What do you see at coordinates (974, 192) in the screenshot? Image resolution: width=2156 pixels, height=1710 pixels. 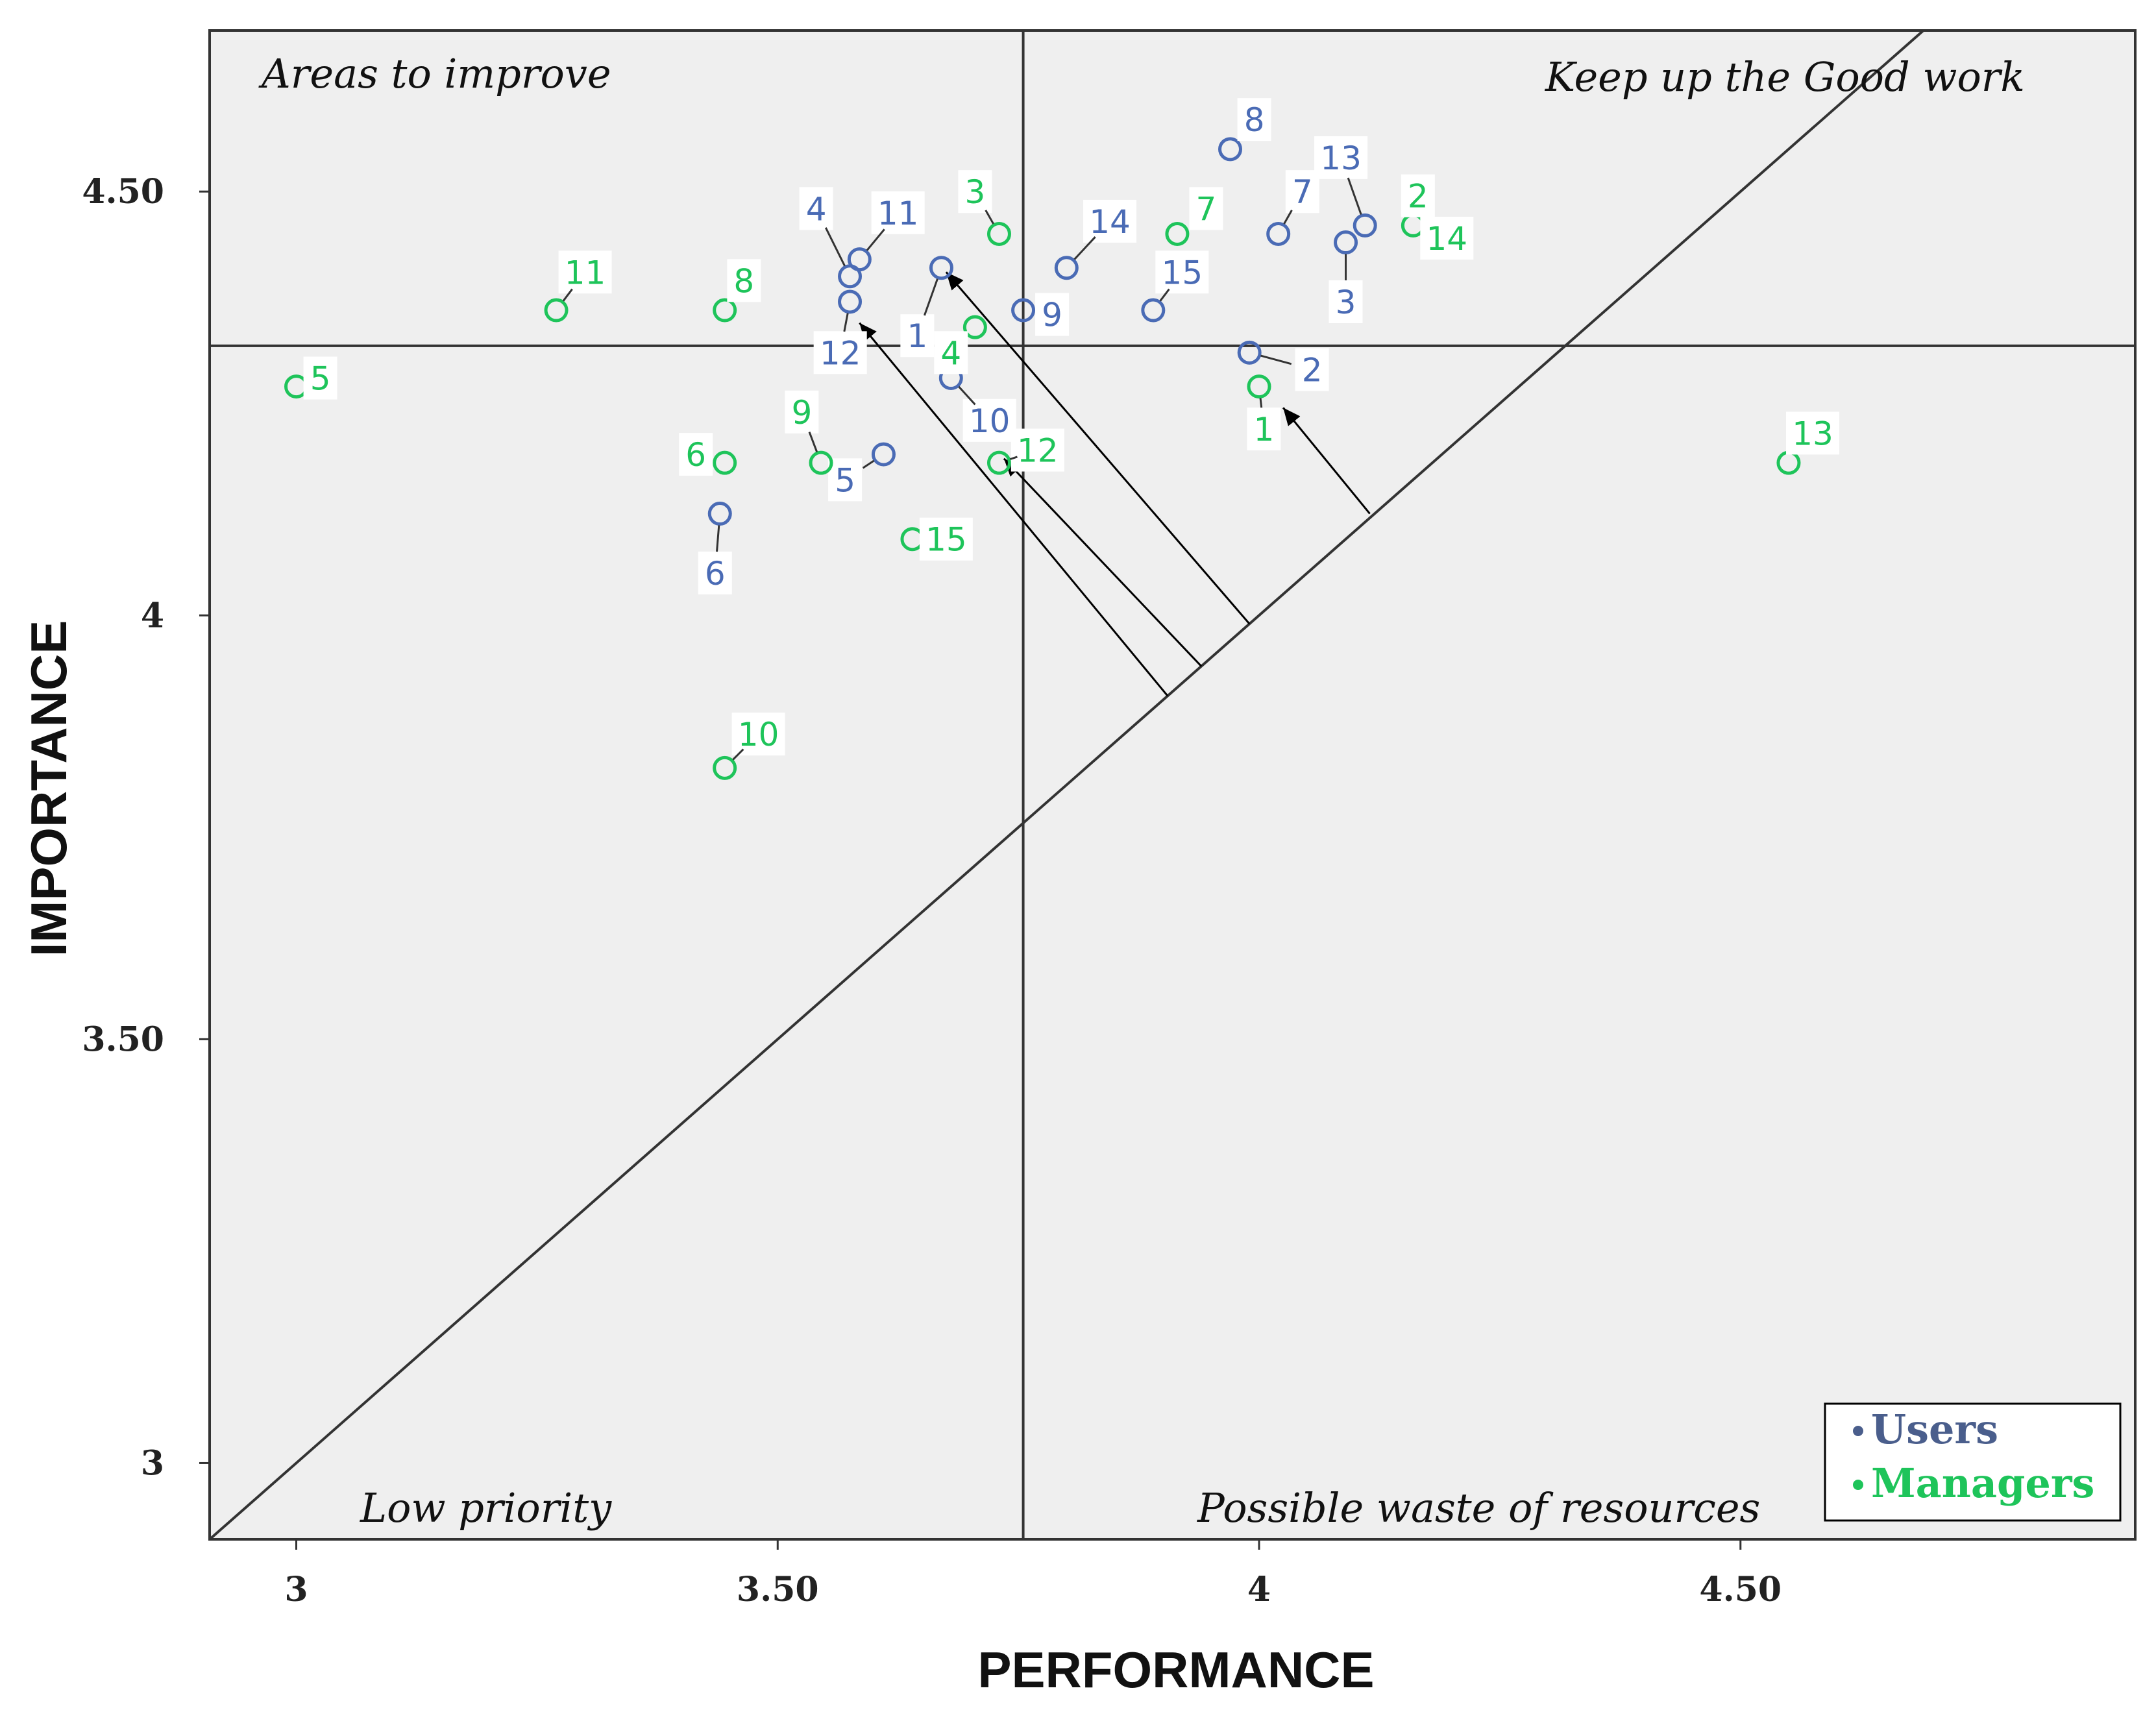 I see `point-label-managers-3: 3` at bounding box center [974, 192].